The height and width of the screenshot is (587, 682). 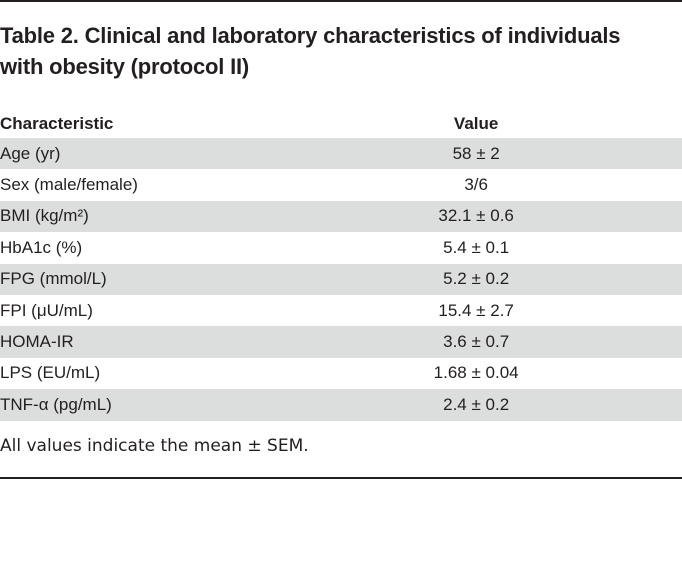 I want to click on table-row-sex: Sex (male/female) 3/6, so click(x=341, y=184).